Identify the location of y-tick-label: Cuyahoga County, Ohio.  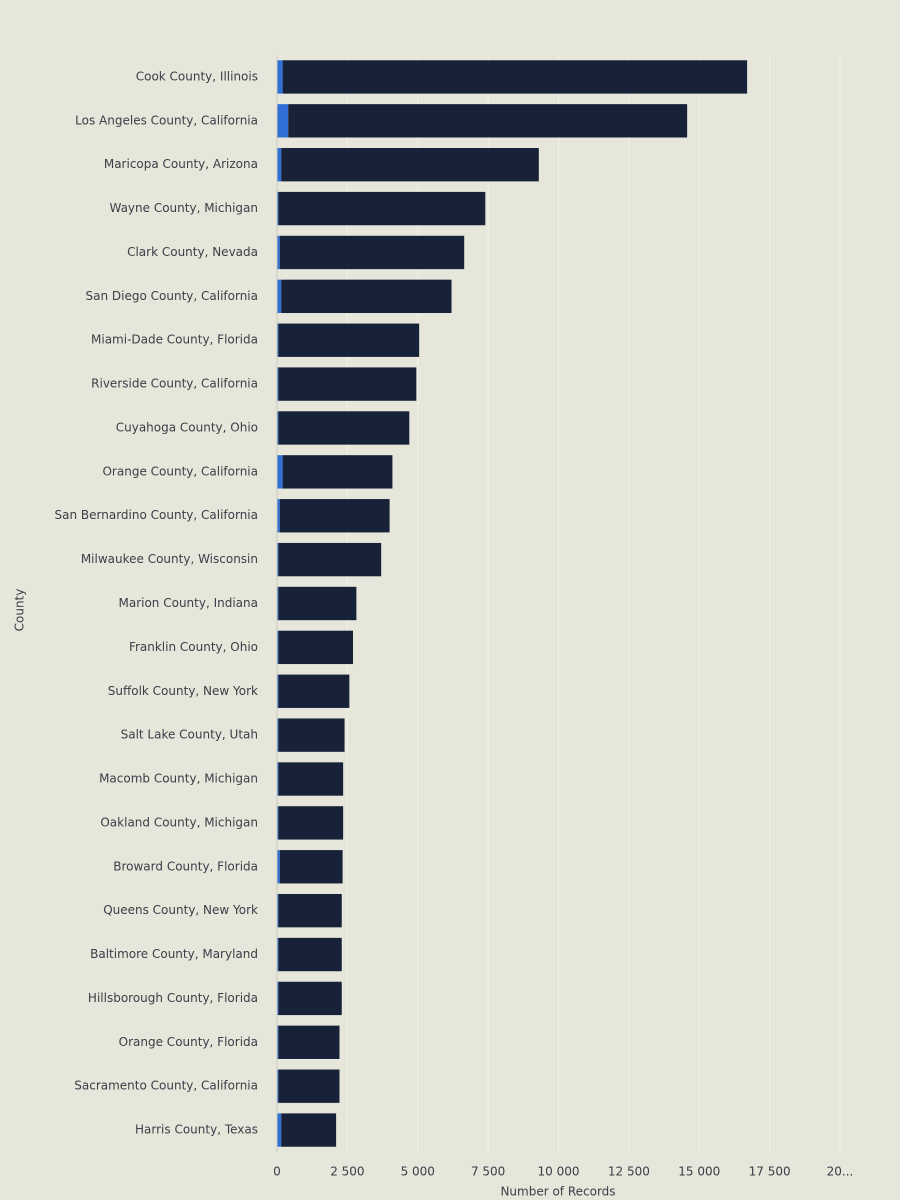
(187, 427).